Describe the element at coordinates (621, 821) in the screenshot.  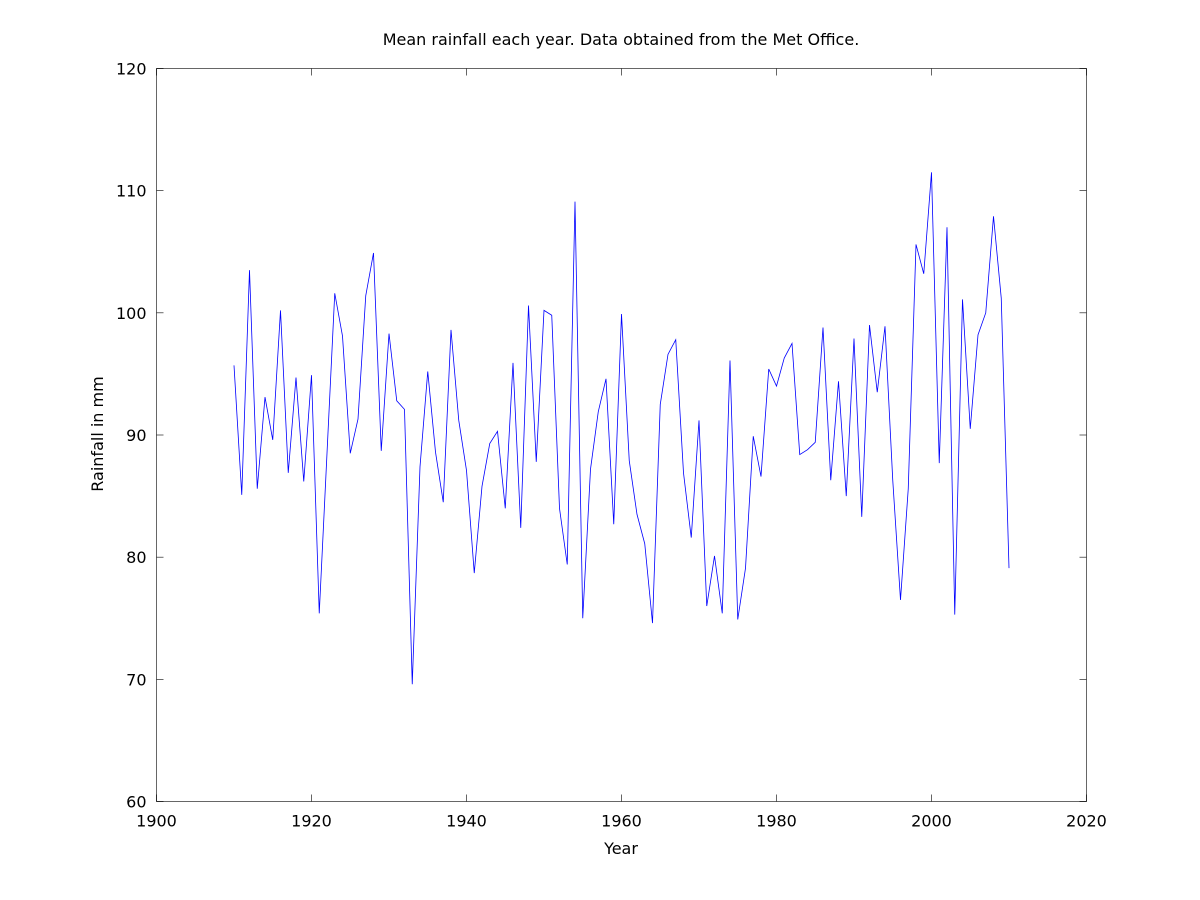
I see `x-tick-label: 1960` at that location.